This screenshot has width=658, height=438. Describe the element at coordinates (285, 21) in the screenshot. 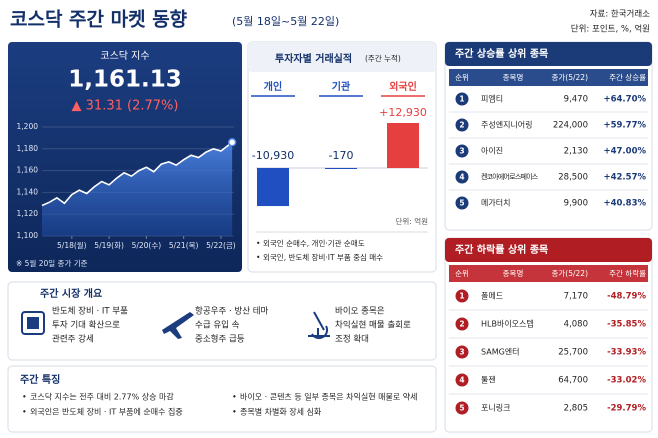

I see `subtitle: (5월 18일~5월 22일)` at that location.